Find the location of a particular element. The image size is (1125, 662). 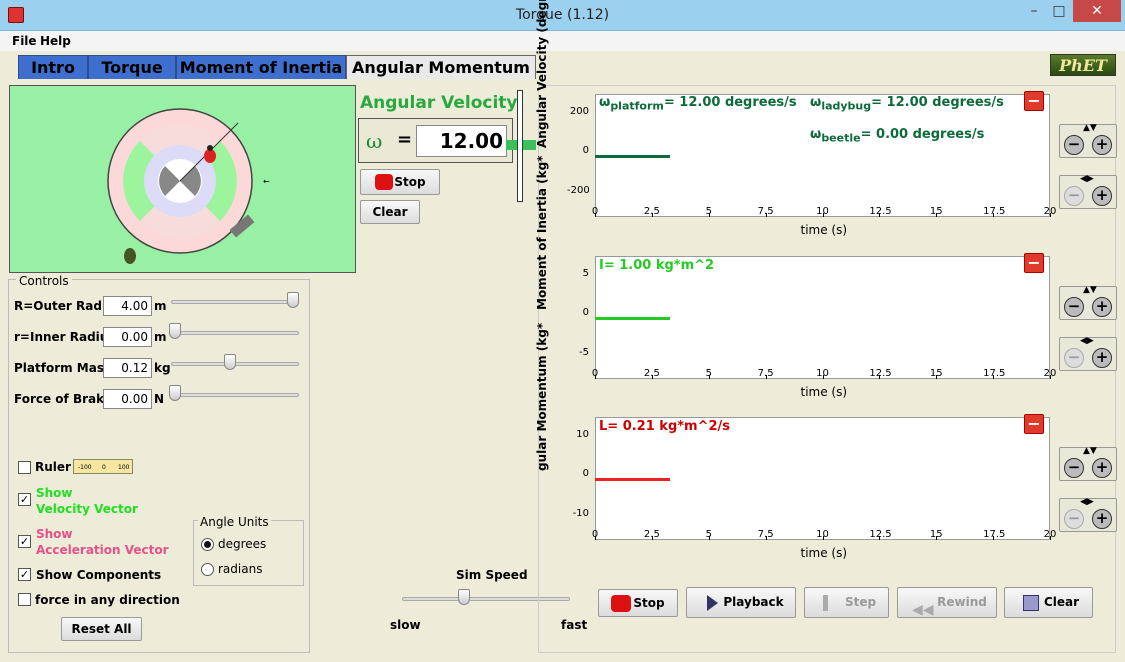

menu-file: File is located at coordinates (24, 41).